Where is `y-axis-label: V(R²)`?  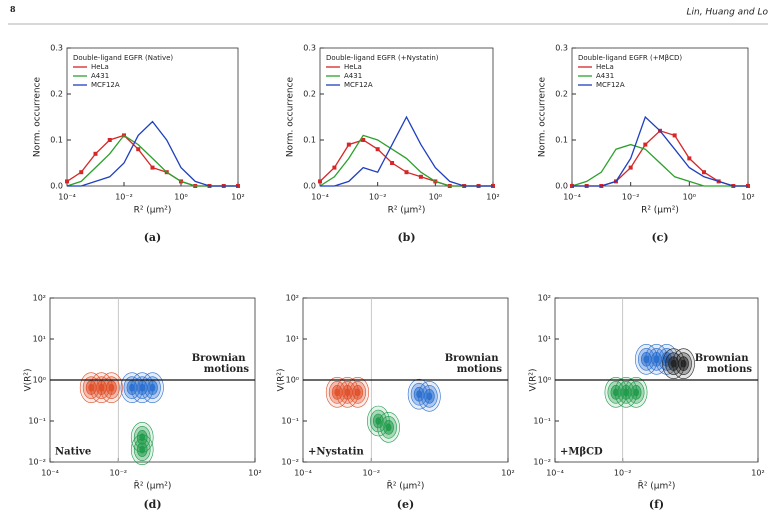
y-axis-label: V(R²) is located at coordinates (534, 379).